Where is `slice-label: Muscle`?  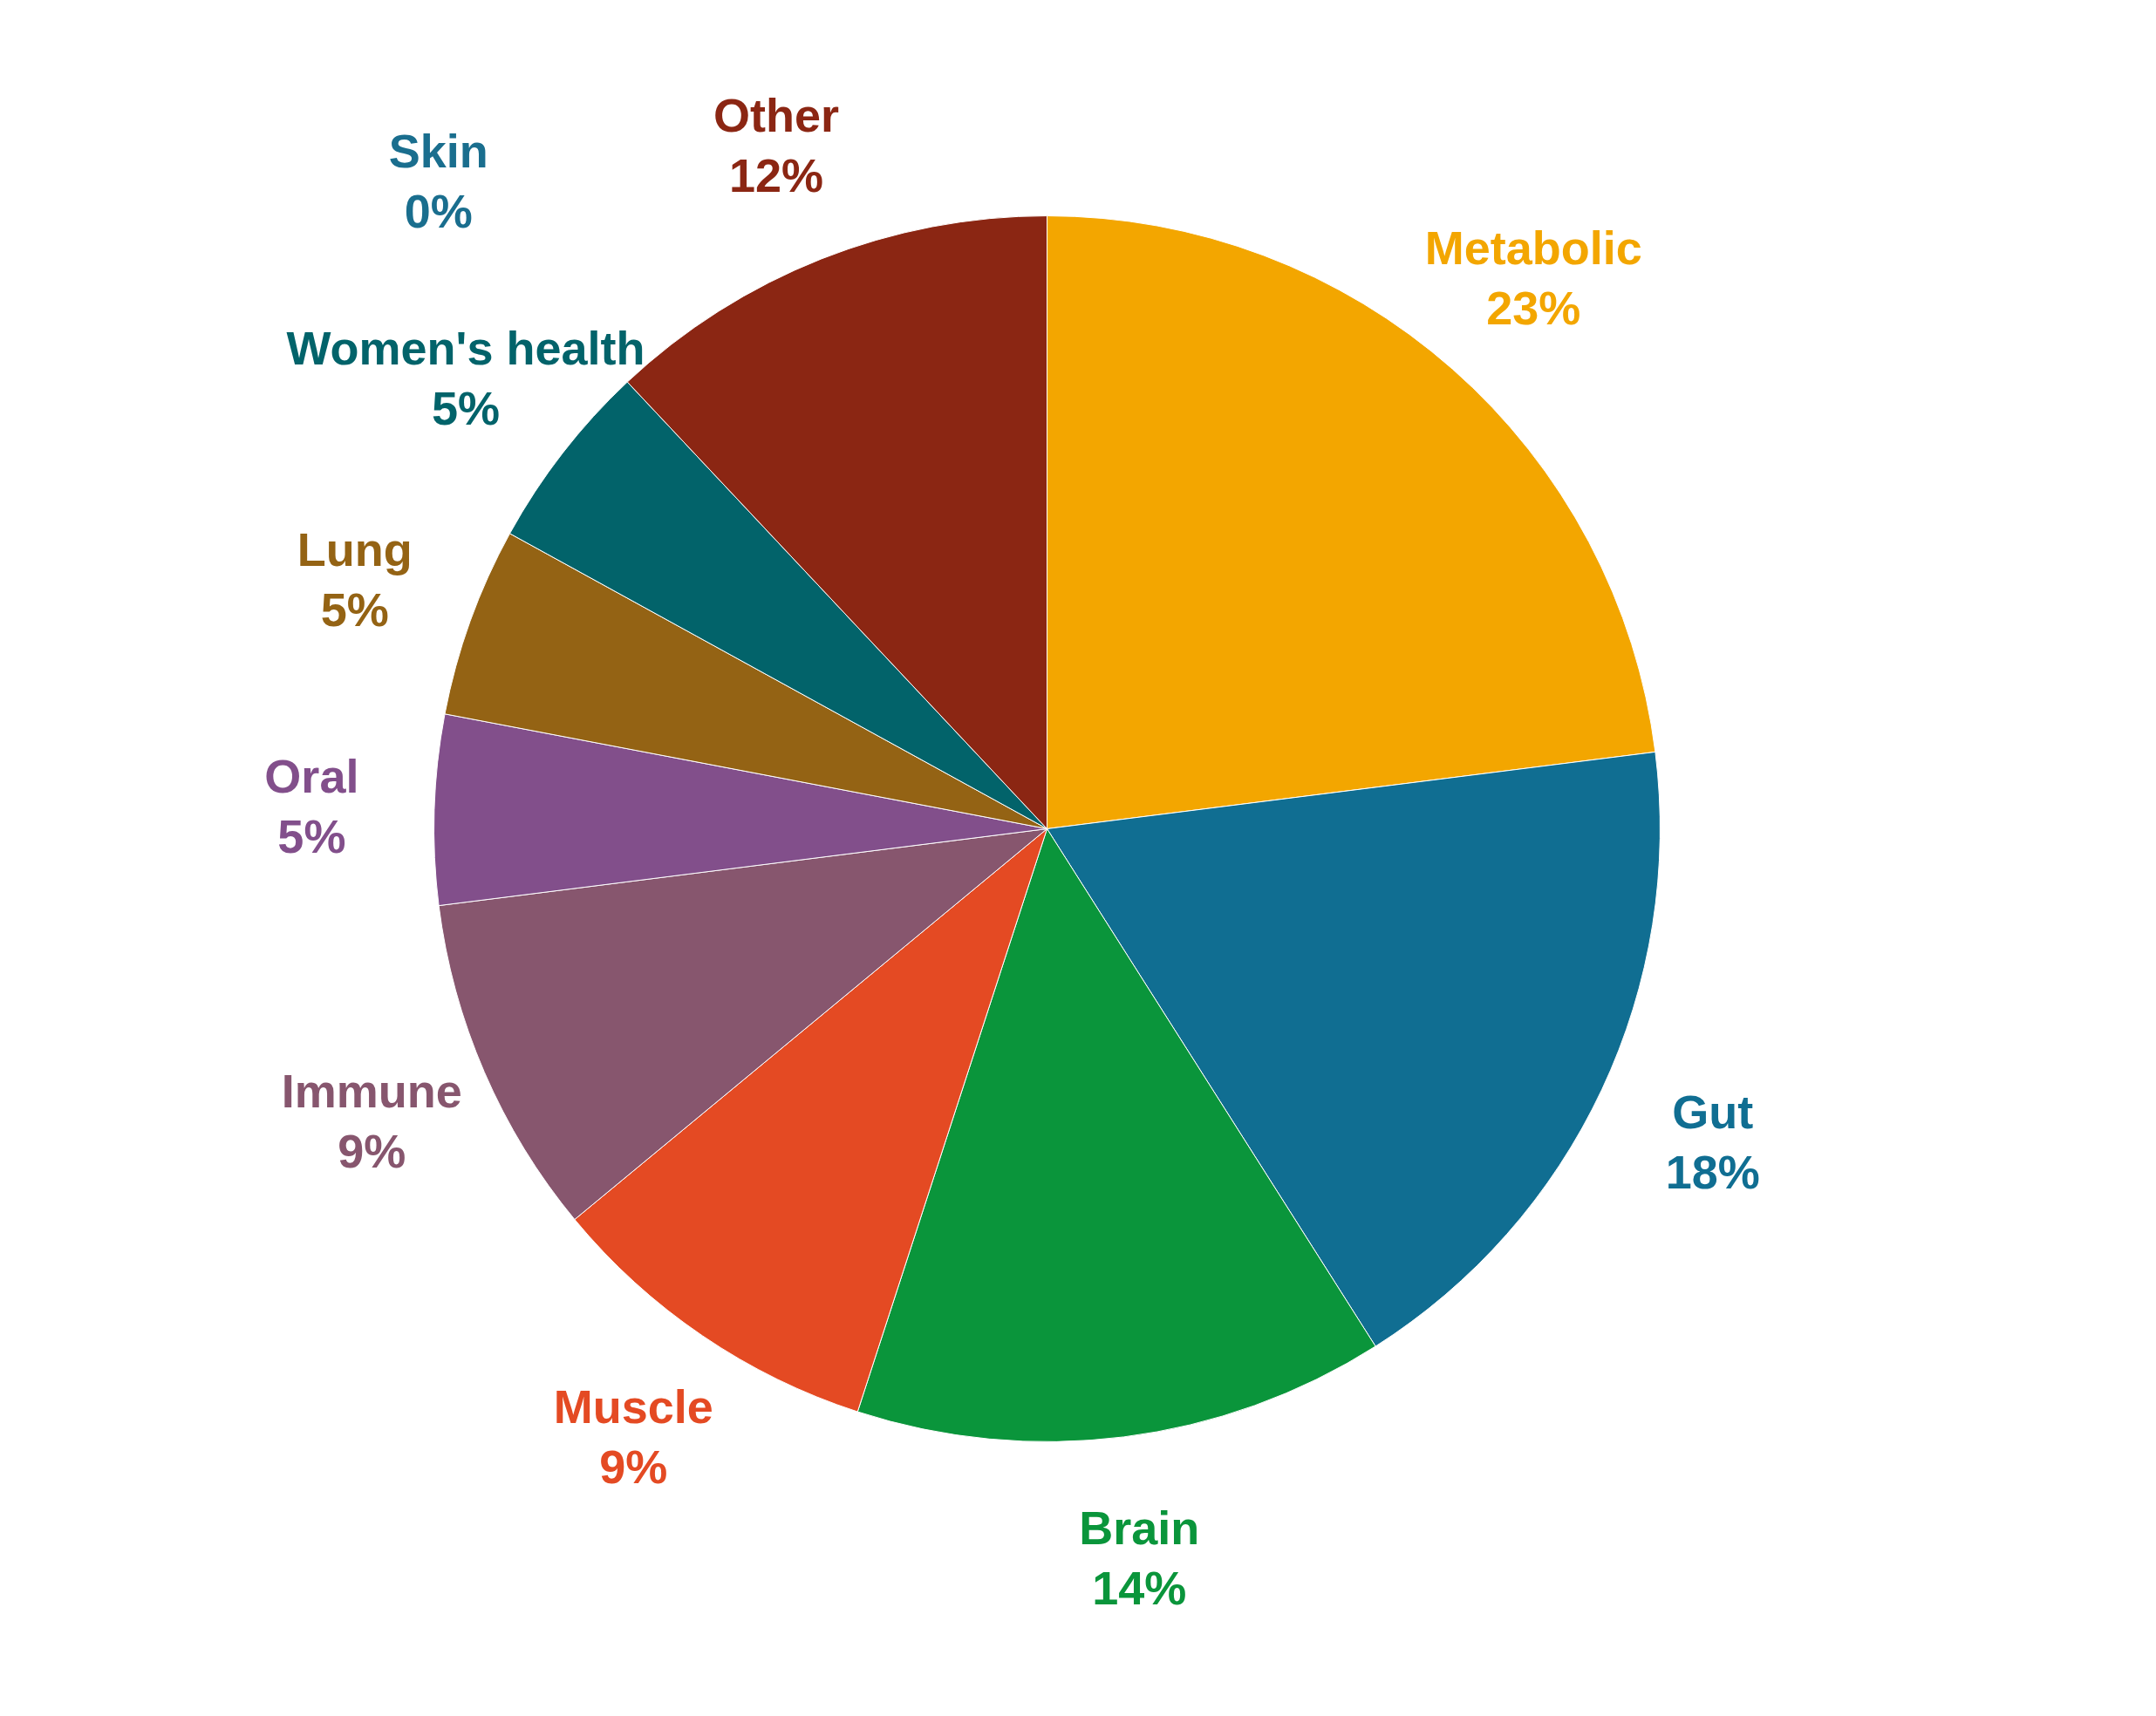 slice-label: Muscle is located at coordinates (633, 1406).